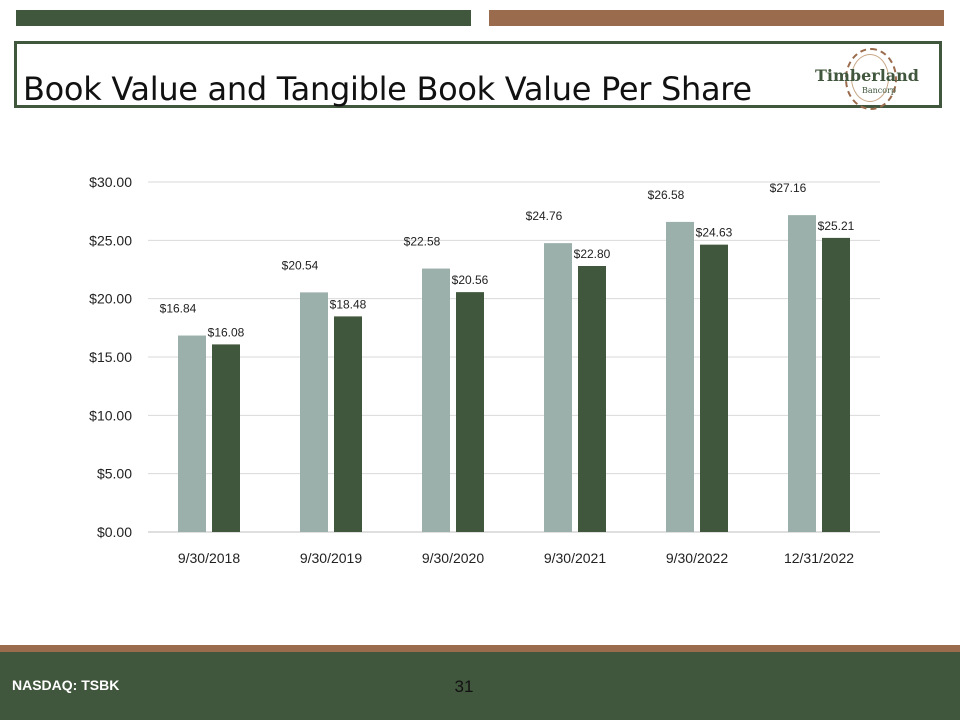  What do you see at coordinates (788, 188) in the screenshot?
I see `data-label-series-1: $27.16` at bounding box center [788, 188].